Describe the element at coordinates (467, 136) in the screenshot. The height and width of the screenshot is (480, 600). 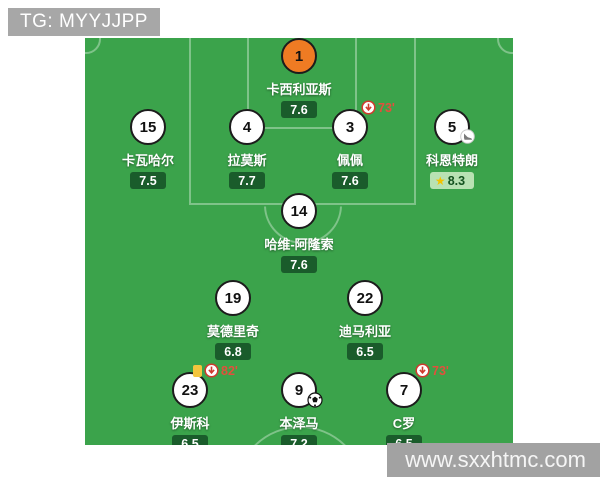
I see `assist-boot-icon` at that location.